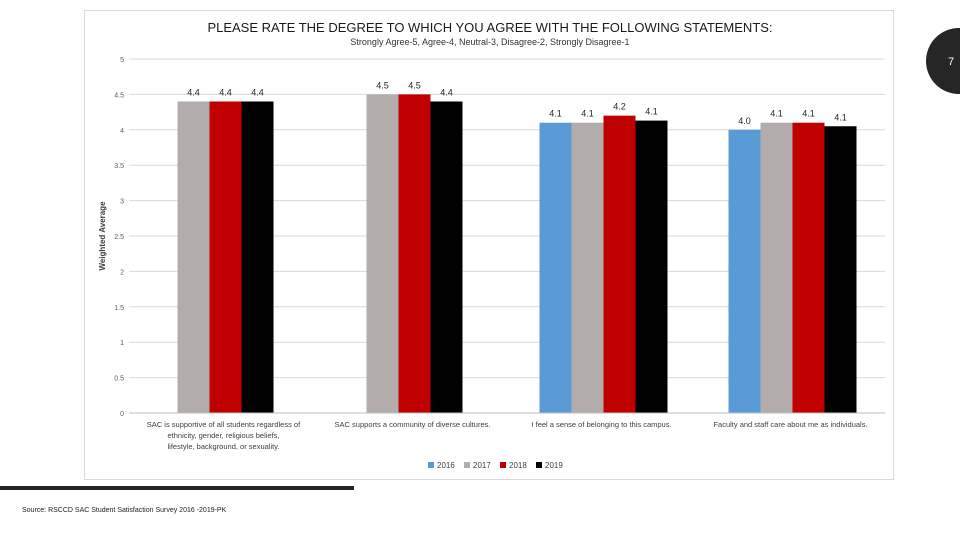 Image resolution: width=960 pixels, height=540 pixels. I want to click on bar-2017-cat4, so click(776, 267).